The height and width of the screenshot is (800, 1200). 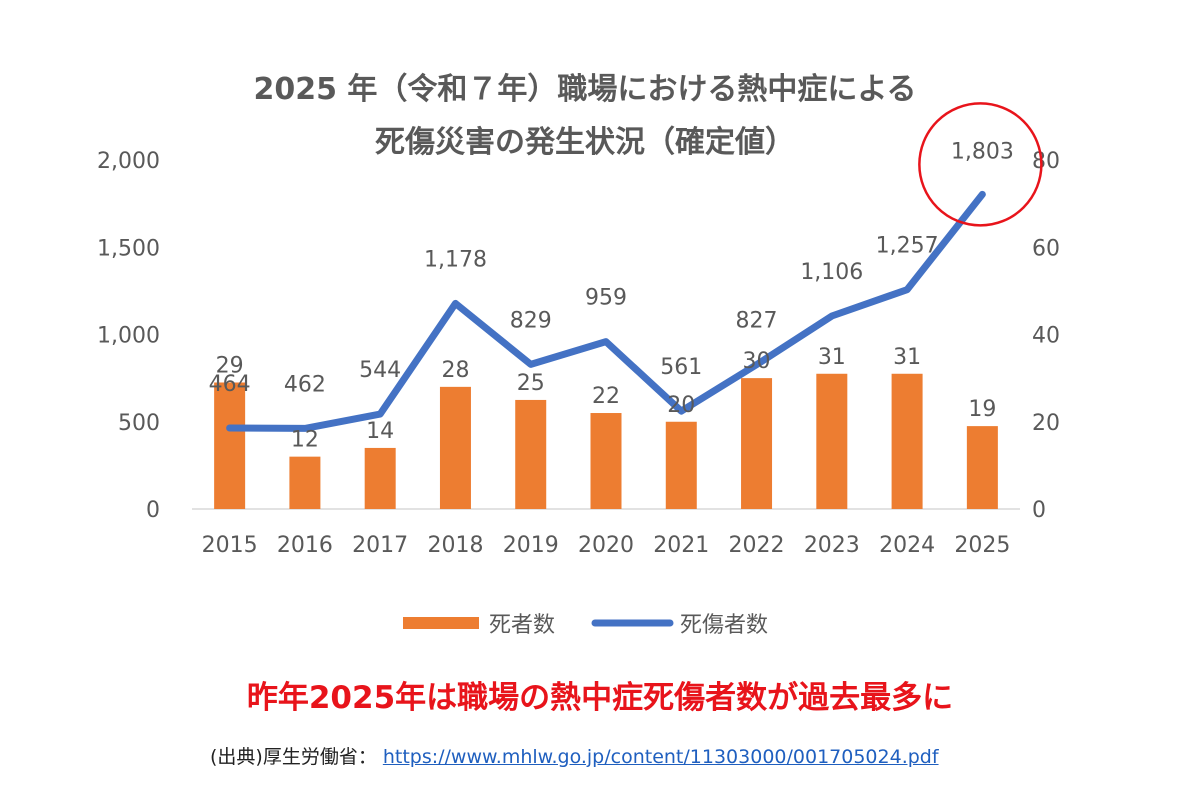 I want to click on bar-data-label: 30, so click(x=757, y=361).